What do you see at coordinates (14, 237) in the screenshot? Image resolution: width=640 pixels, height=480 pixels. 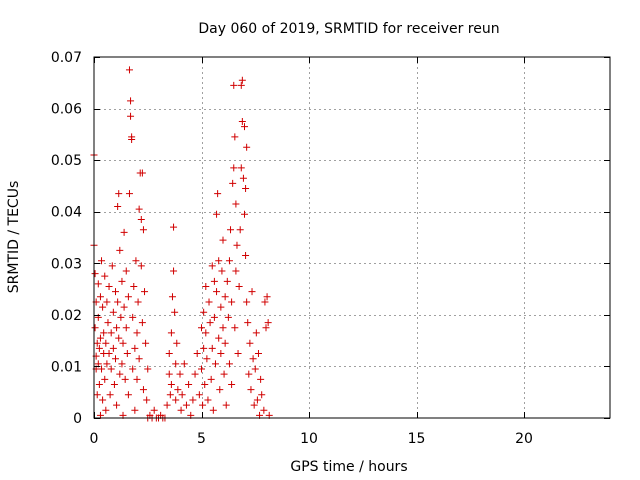 I see `y-axis-label: SRMTID / TECUs` at bounding box center [14, 237].